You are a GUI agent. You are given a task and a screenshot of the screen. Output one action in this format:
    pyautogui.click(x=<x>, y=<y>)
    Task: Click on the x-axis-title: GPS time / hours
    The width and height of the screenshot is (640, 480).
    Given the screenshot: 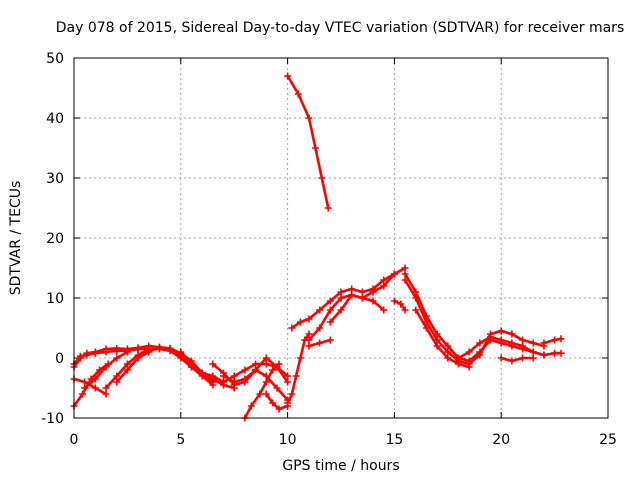 What is the action you would take?
    pyautogui.click(x=340, y=466)
    